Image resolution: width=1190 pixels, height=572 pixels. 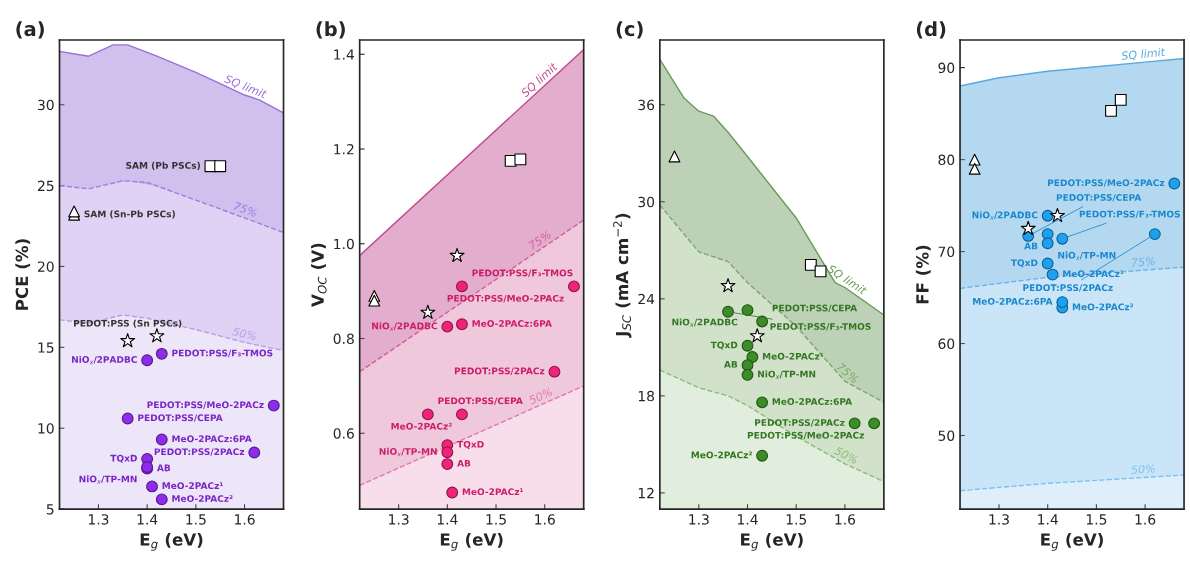 I want to click on series-label: 50%, so click(x=1142, y=469).